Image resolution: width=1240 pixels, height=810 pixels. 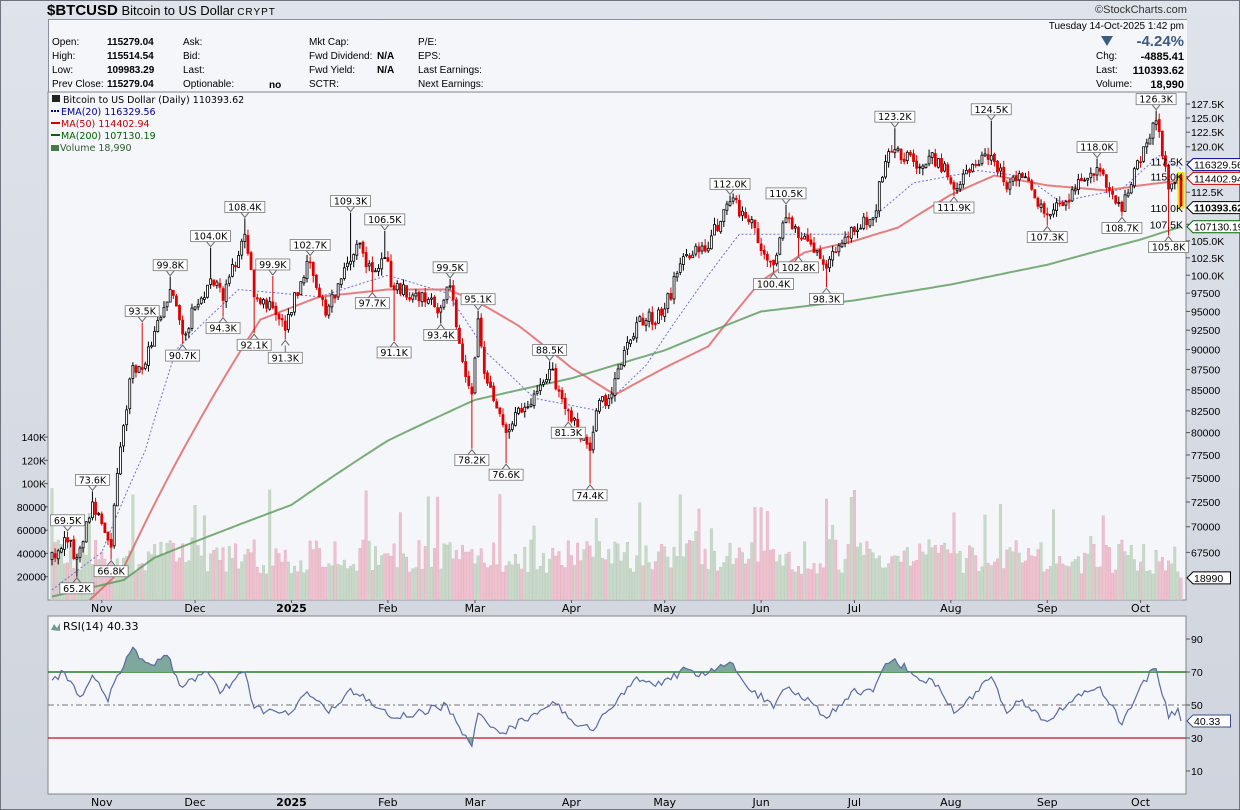 I want to click on candle-legend-icon, so click(x=56, y=98).